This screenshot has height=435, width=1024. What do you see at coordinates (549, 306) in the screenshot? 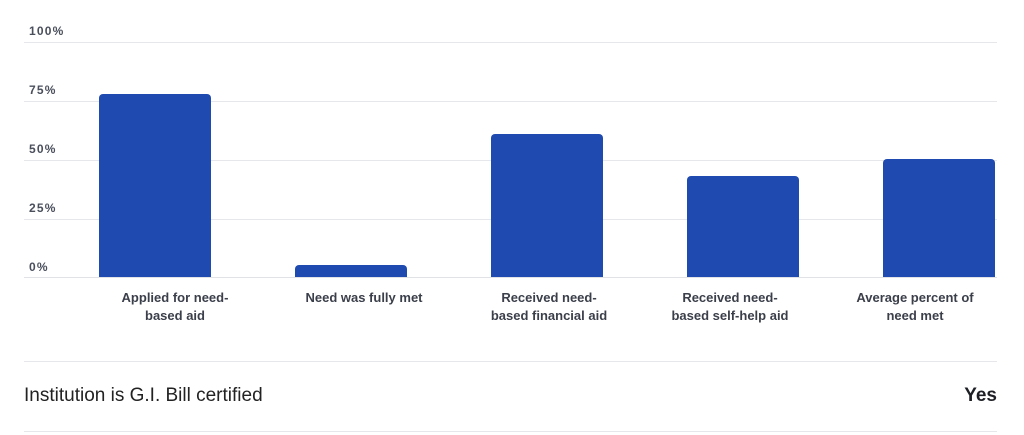
I see `x-label-financial-aid: Received need-based financial aid` at bounding box center [549, 306].